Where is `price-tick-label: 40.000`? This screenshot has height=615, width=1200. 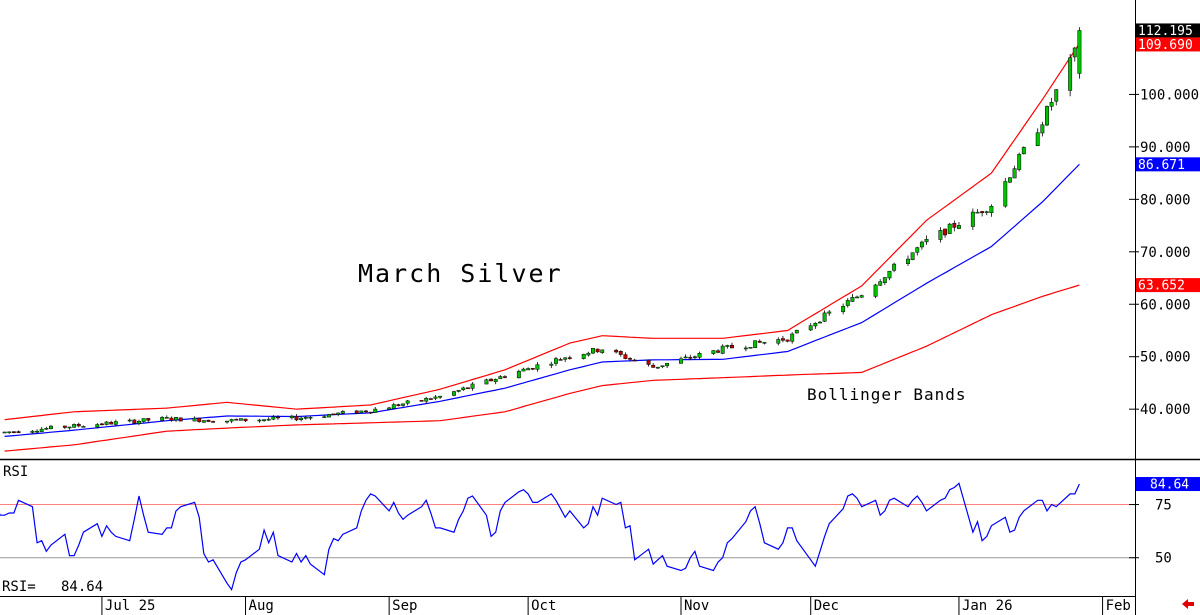
price-tick-label: 40.000 is located at coordinates (1165, 410).